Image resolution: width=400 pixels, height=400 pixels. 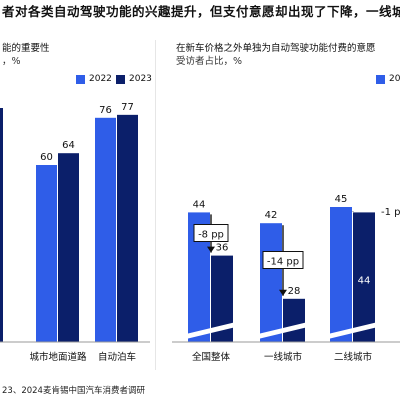 What do you see at coordinates (58, 357) in the screenshot?
I see `category-label-left-1: 城市地面道路` at bounding box center [58, 357].